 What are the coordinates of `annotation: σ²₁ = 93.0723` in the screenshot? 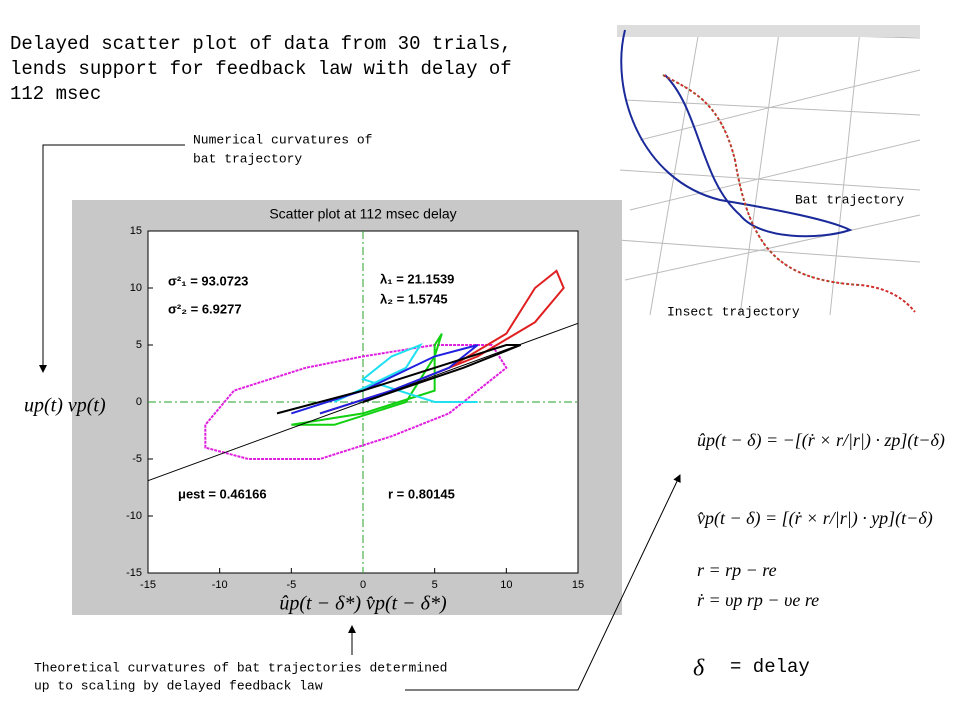 It's located at (208, 280).